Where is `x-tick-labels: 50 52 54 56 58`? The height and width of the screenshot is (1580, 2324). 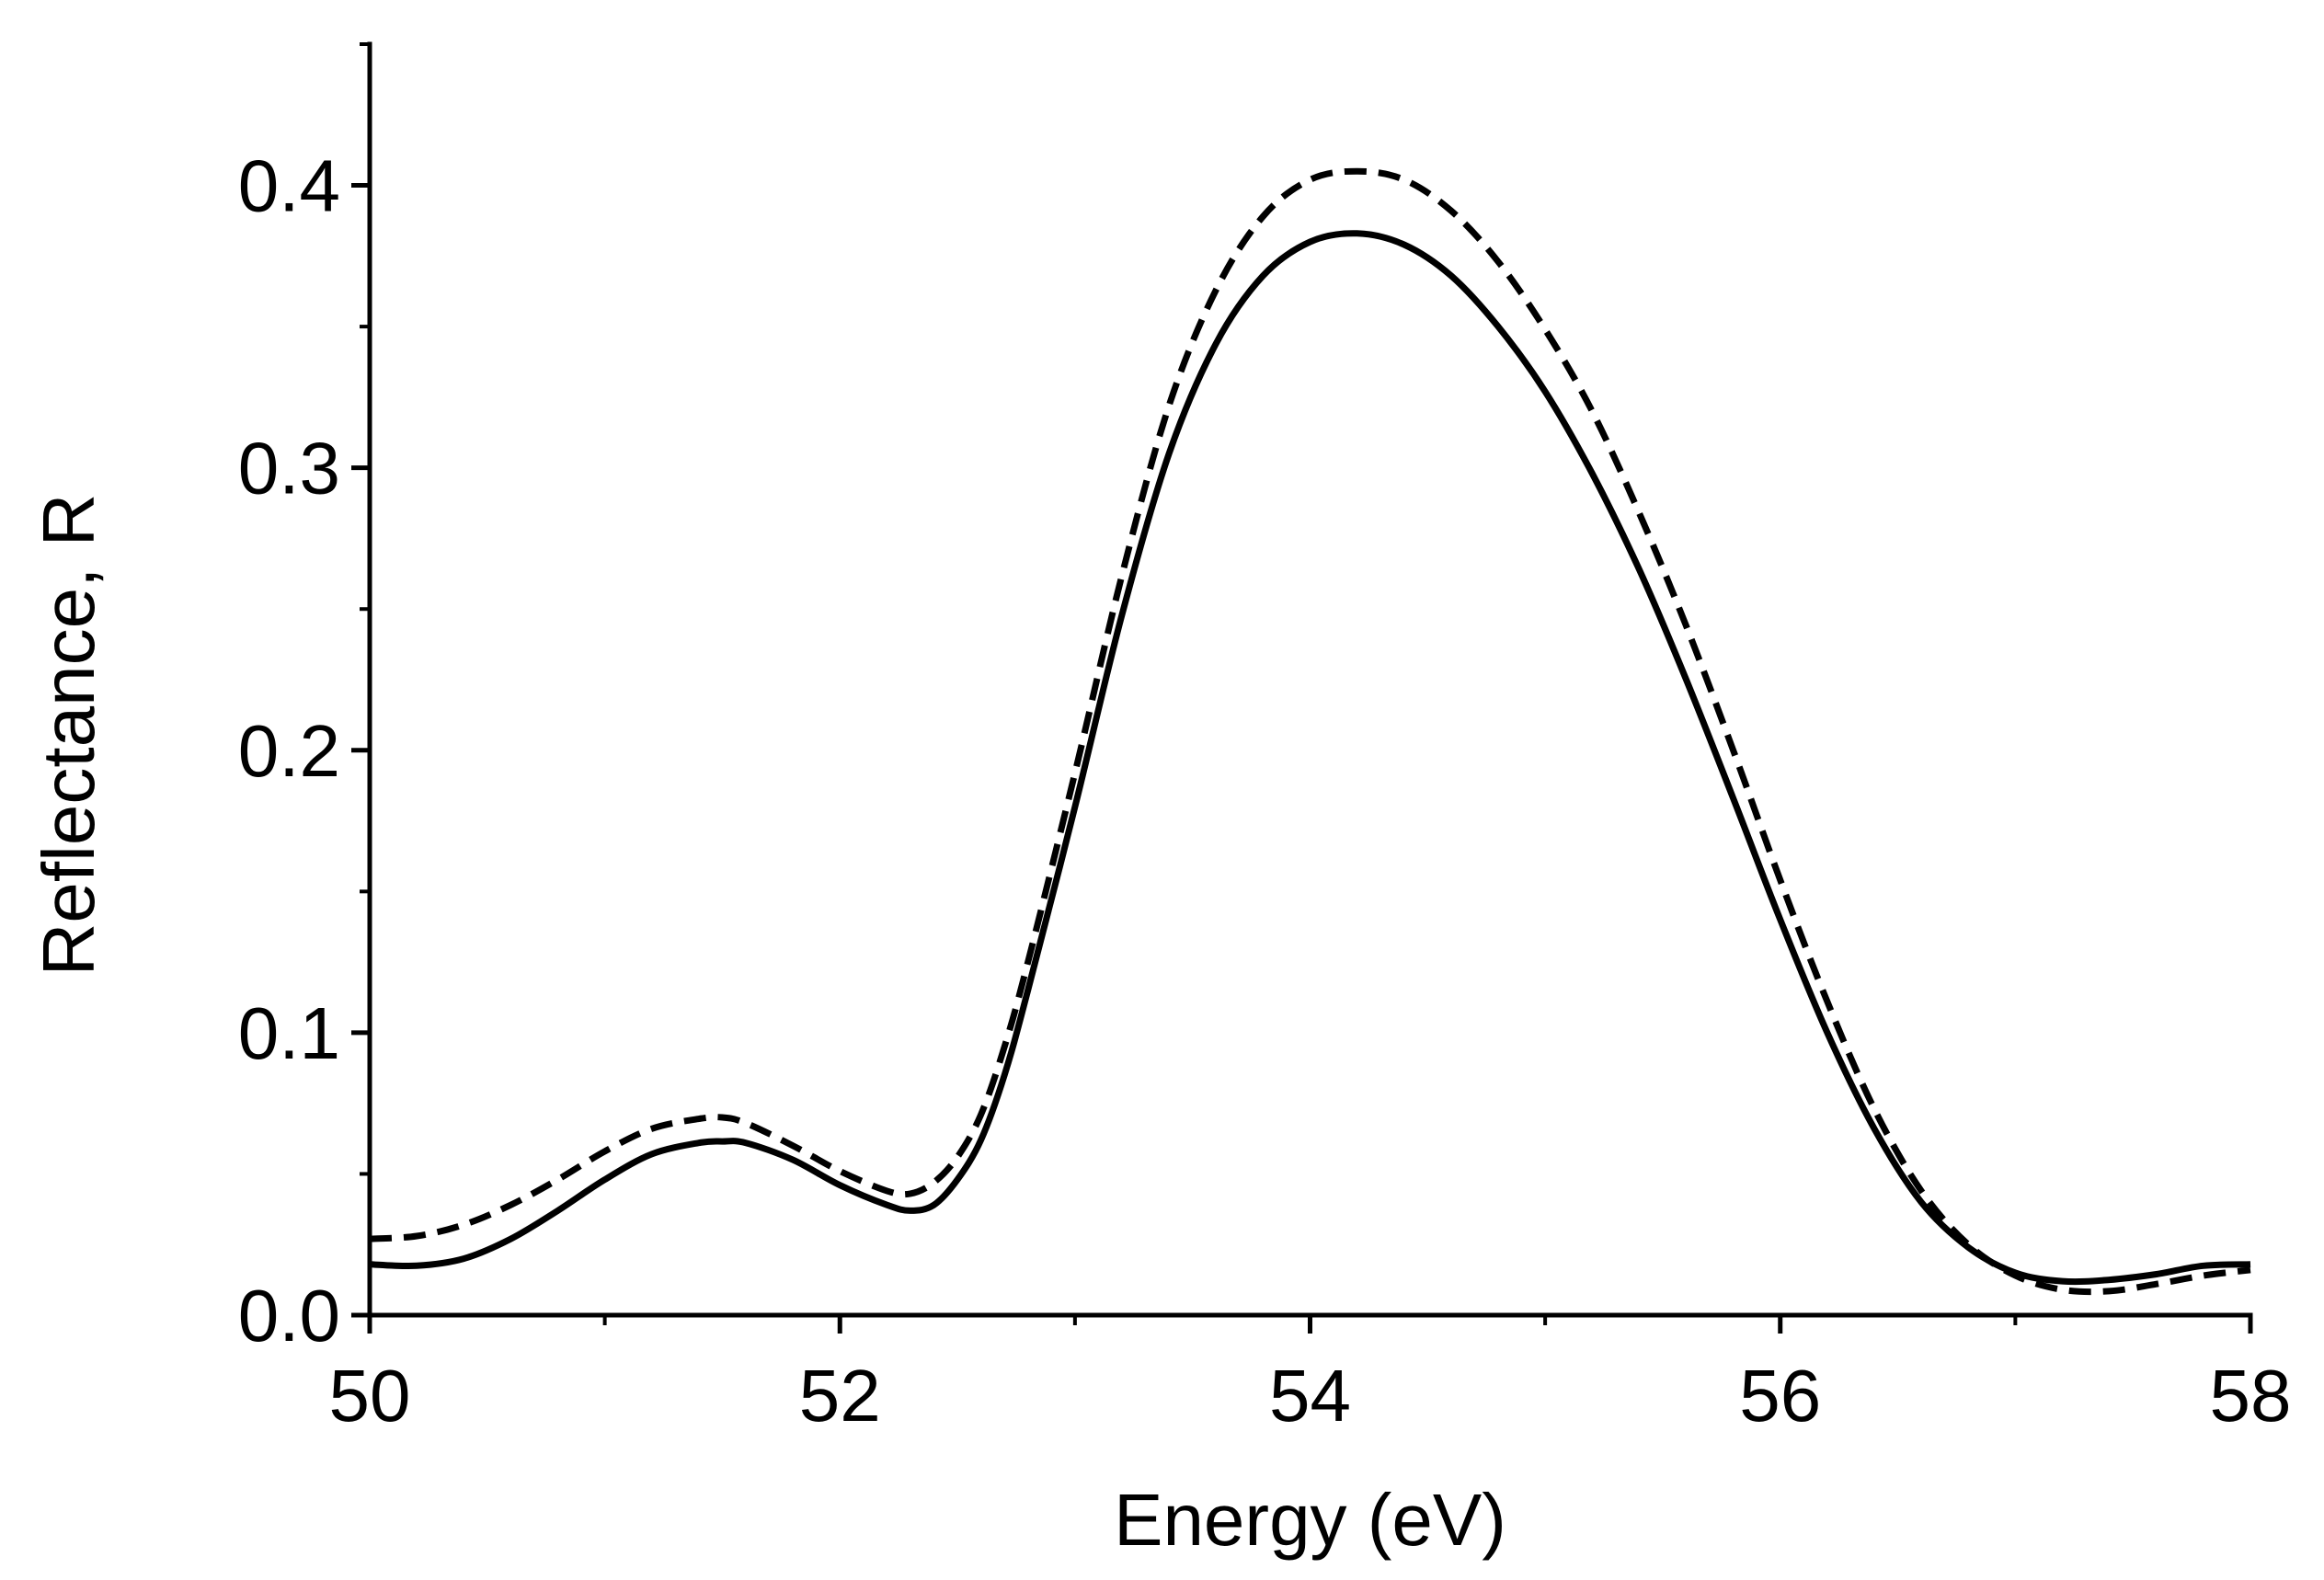
x-tick-labels: 50 52 54 56 58 is located at coordinates (1310, 1396).